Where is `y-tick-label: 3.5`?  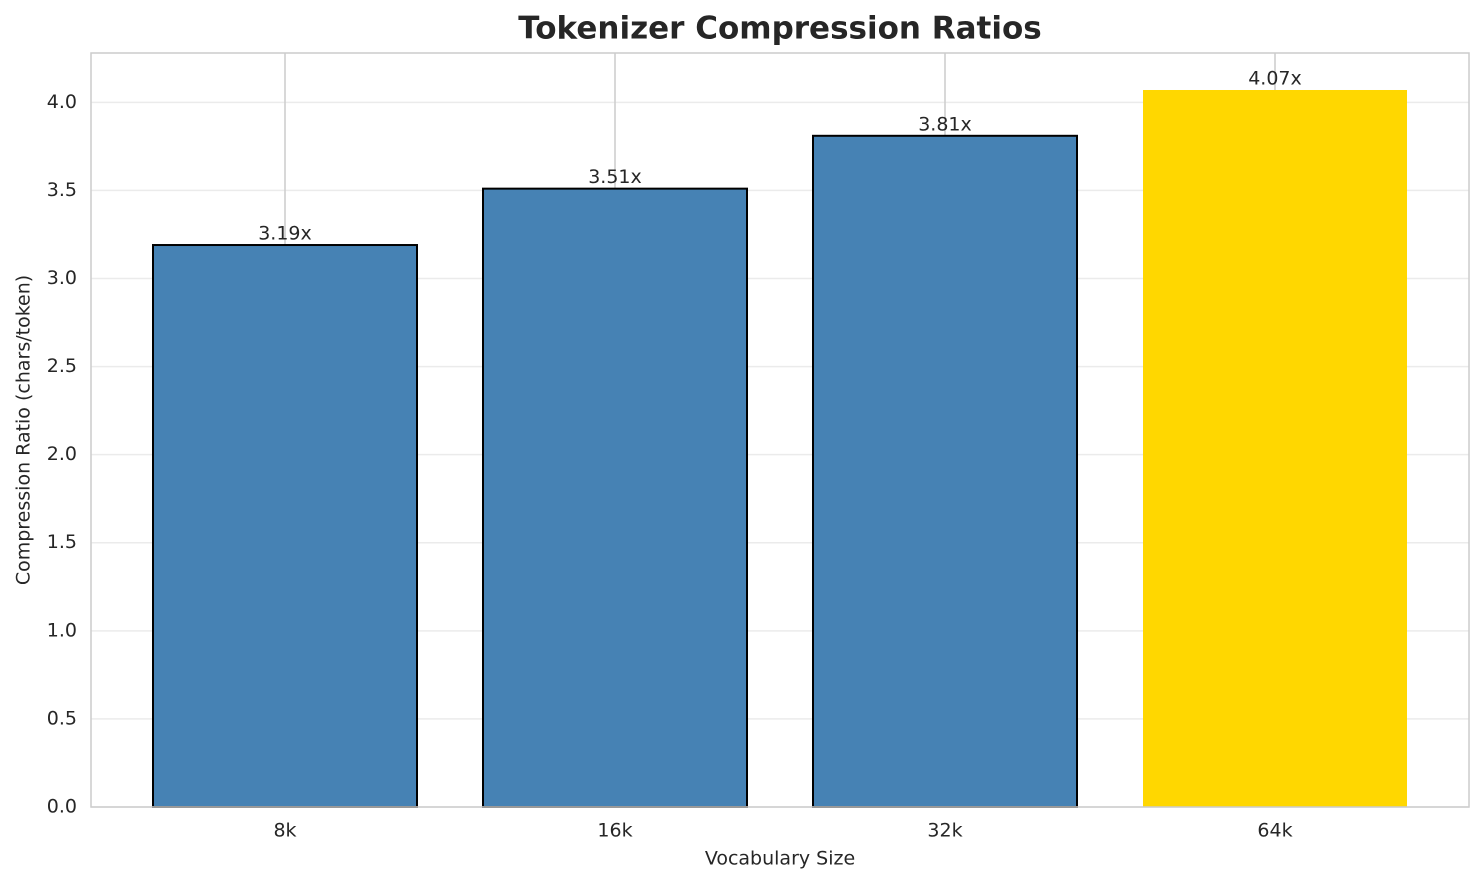
y-tick-label: 3.5 is located at coordinates (62, 190).